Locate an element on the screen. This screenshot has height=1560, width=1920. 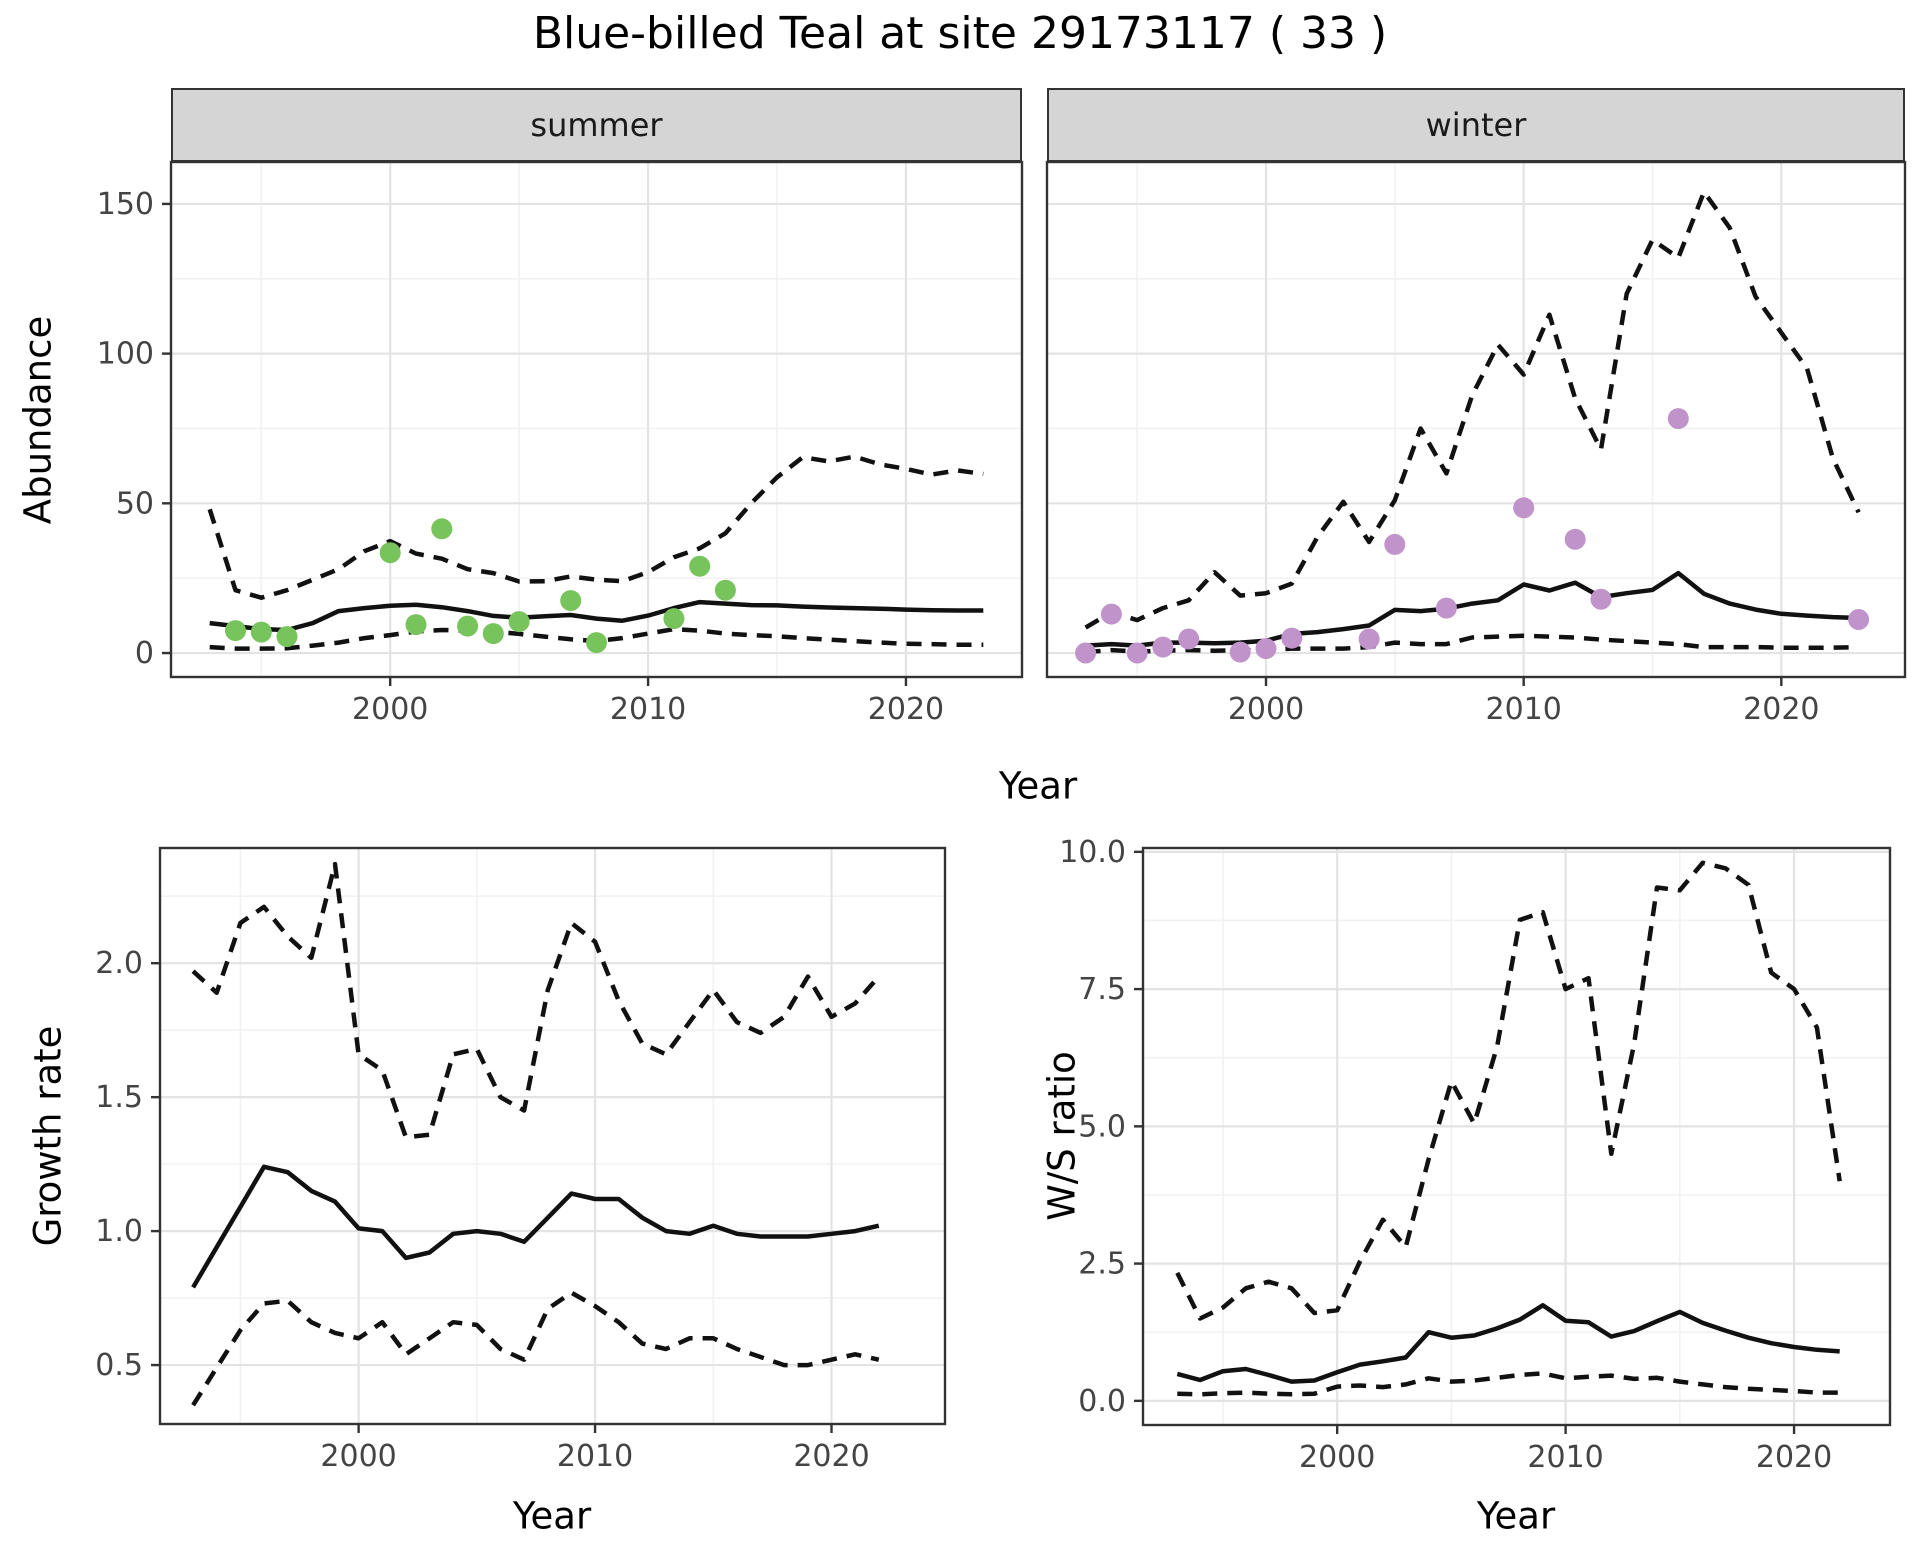
x-axis-ticks-abundance-summer: 2000 2010 2020 is located at coordinates (648, 702).